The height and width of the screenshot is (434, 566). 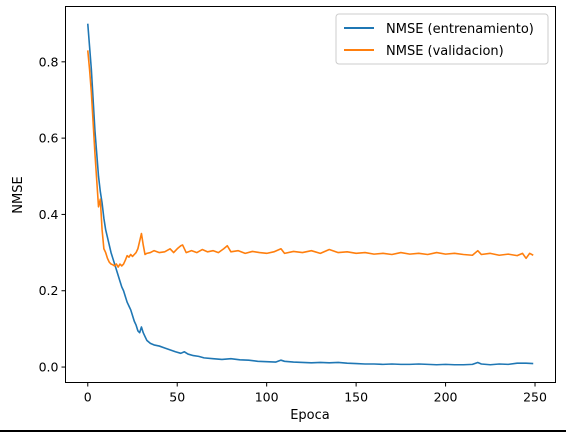 I want to click on x-tick-label: 100, so click(x=267, y=397).